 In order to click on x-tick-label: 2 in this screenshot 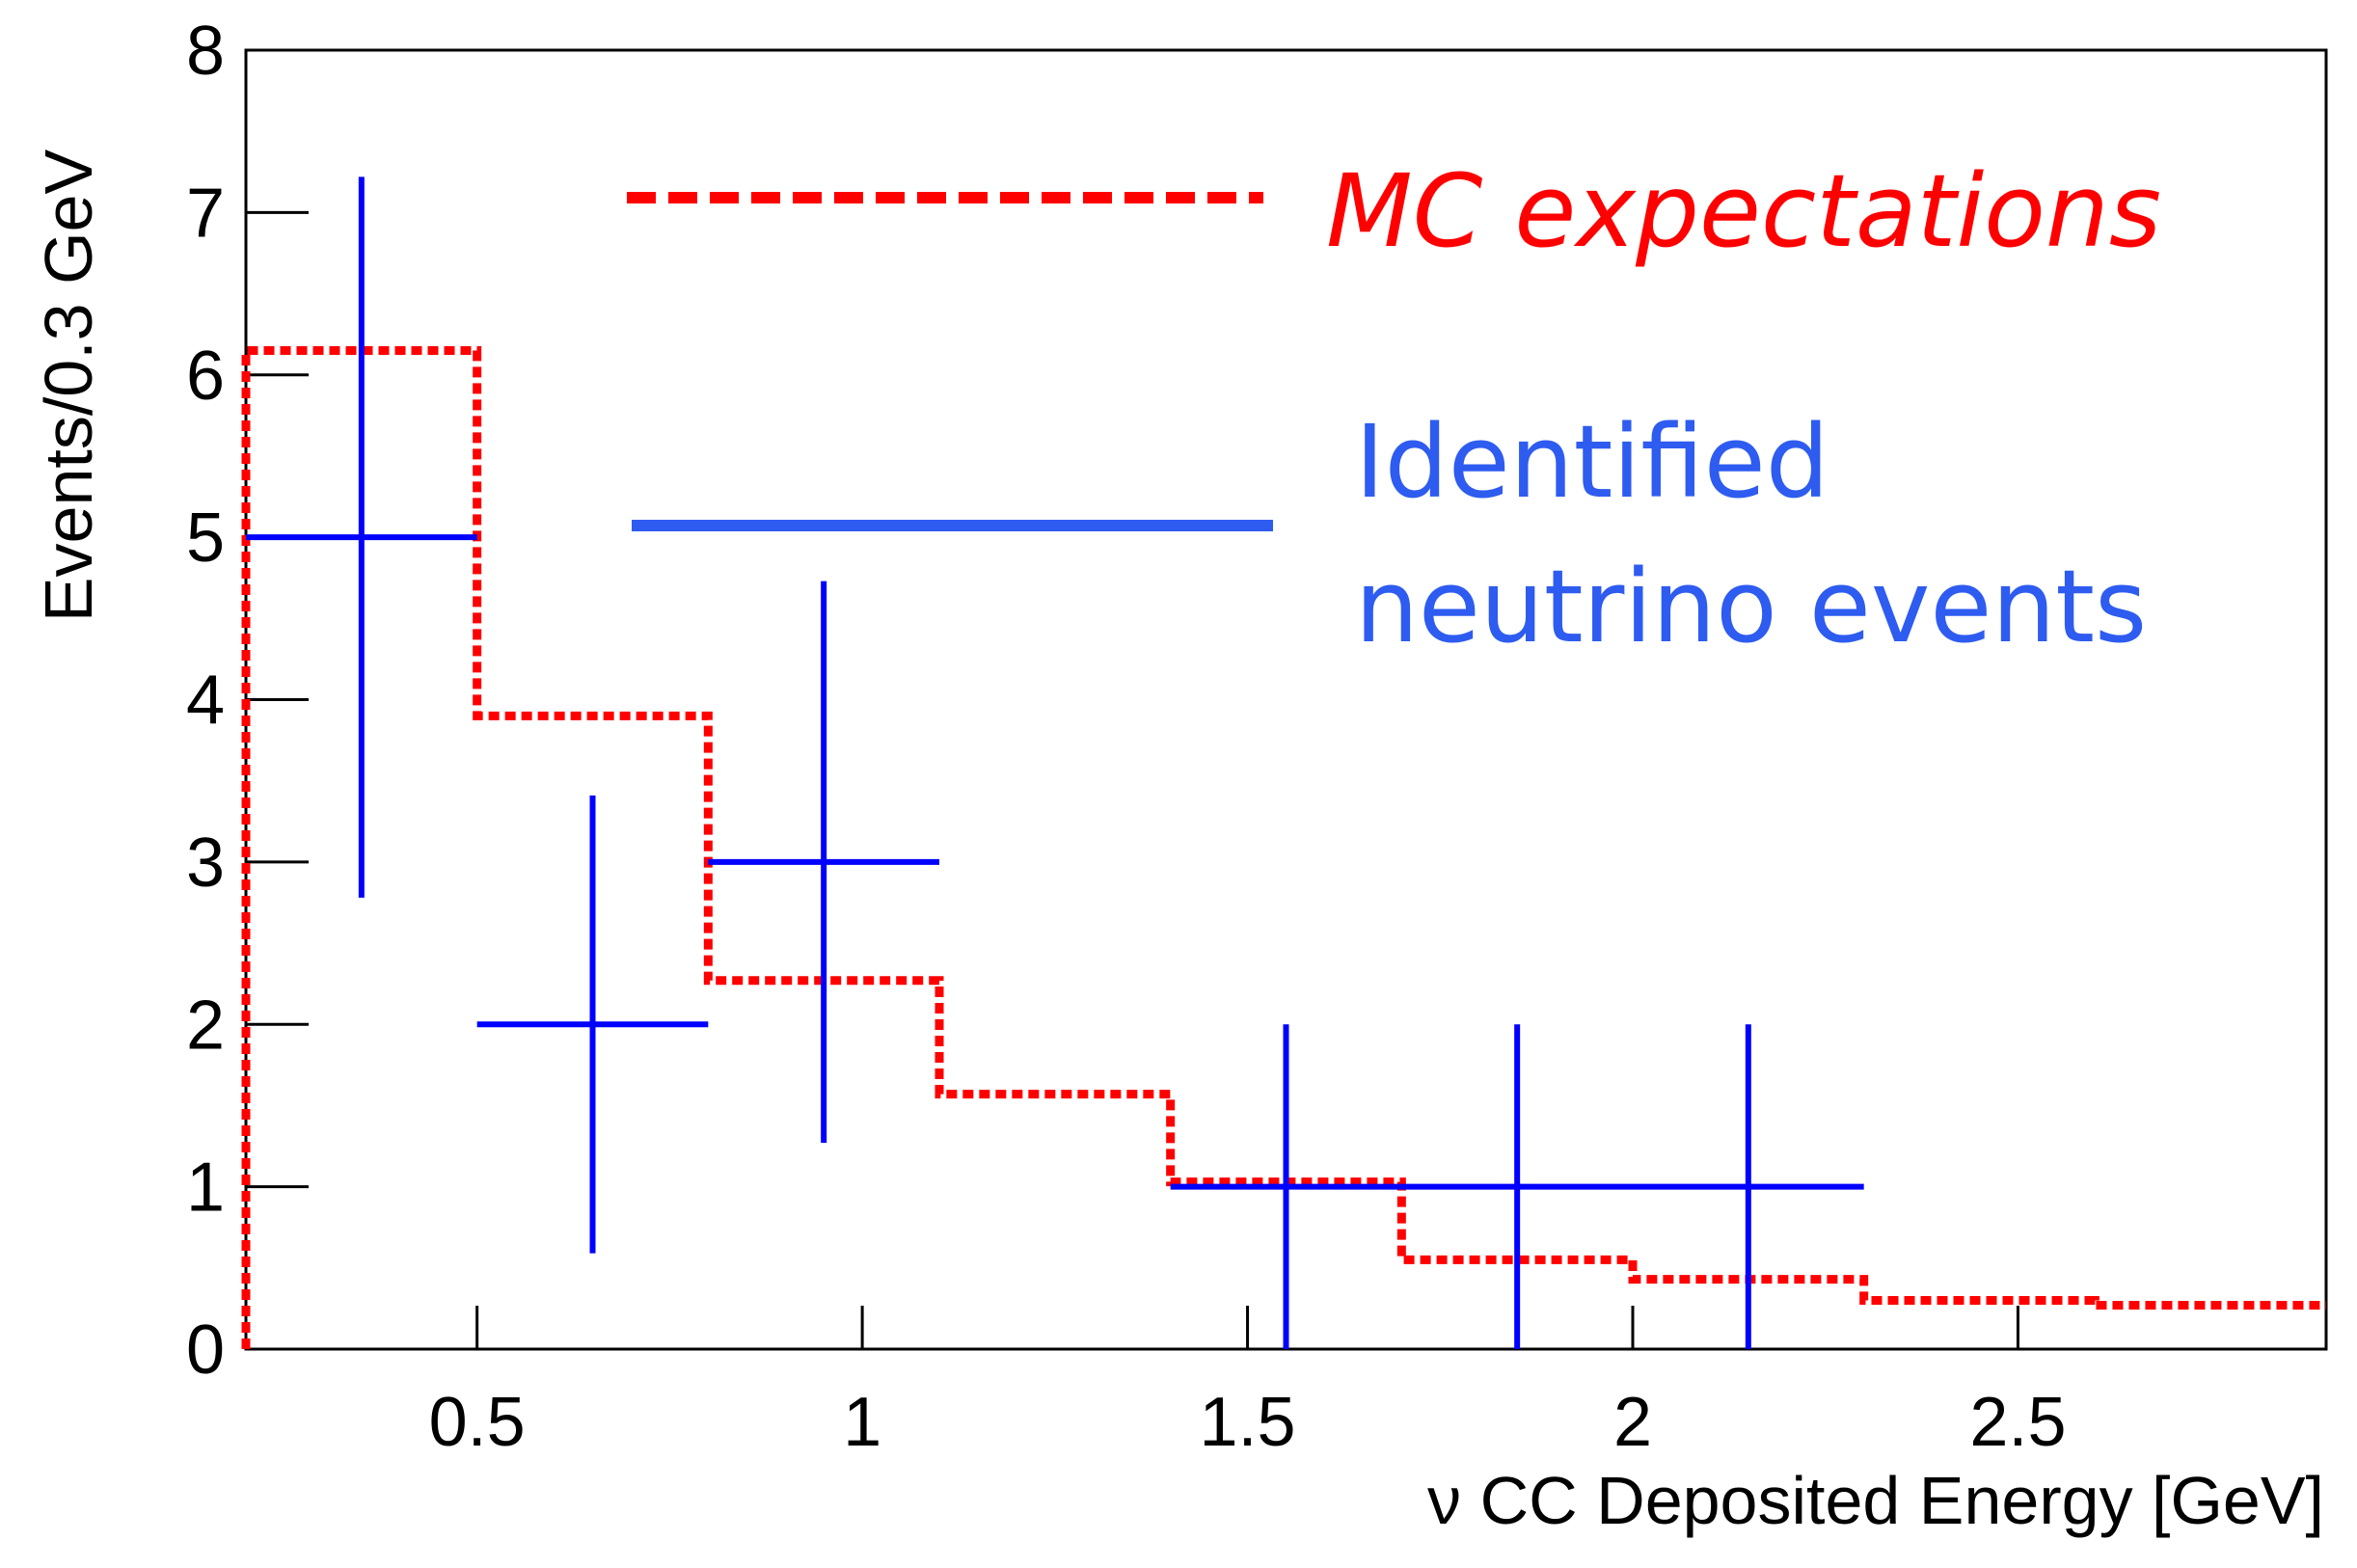, I will do `click(1633, 1422)`.